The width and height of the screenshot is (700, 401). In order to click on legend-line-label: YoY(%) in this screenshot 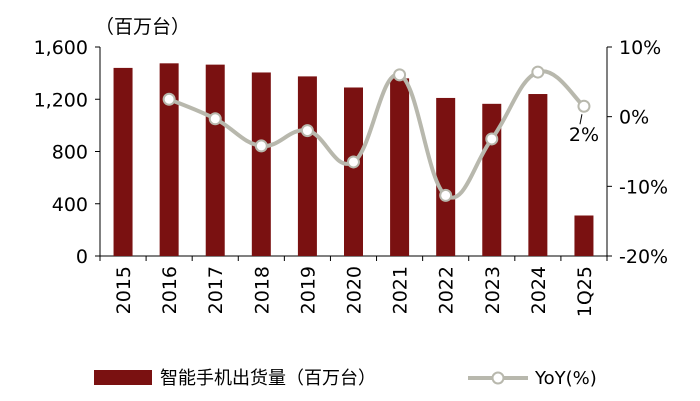, I will do `click(565, 378)`.